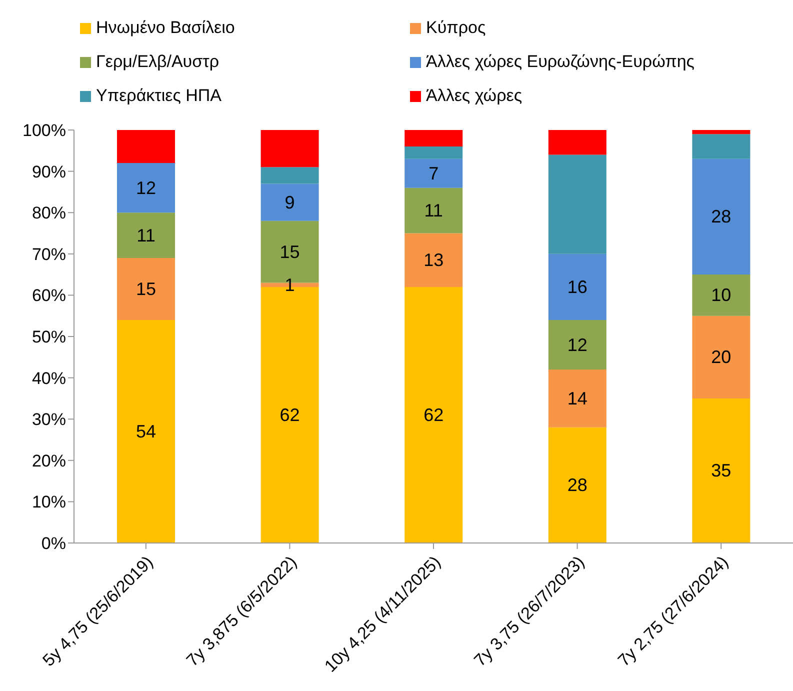 Image resolution: width=793 pixels, height=691 pixels. Describe the element at coordinates (44, 130) in the screenshot. I see `y-tick-label: 100%` at that location.